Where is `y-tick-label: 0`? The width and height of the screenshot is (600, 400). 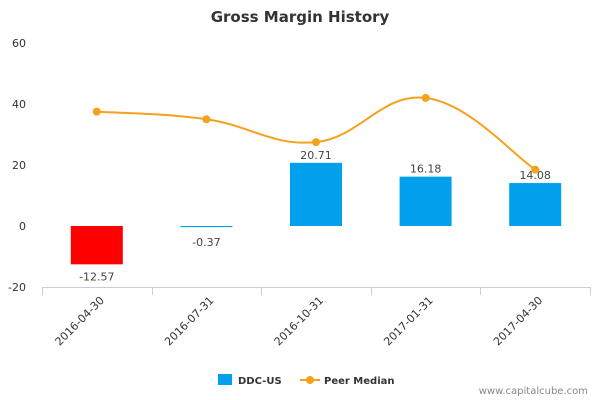
y-tick-label: 0 is located at coordinates (22, 226).